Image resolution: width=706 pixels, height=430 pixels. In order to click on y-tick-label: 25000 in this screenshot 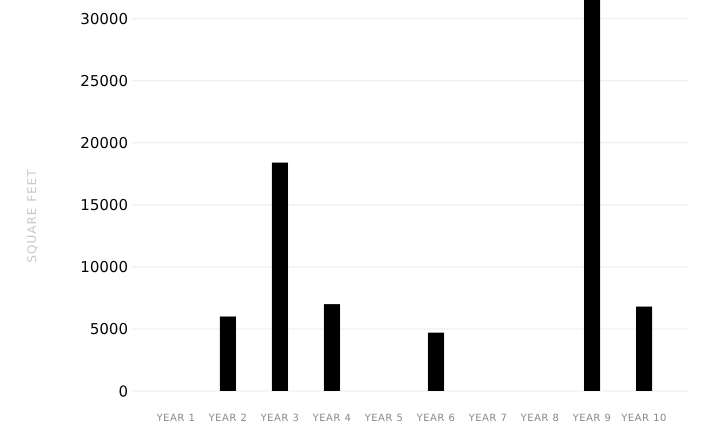, I will do `click(104, 81)`.